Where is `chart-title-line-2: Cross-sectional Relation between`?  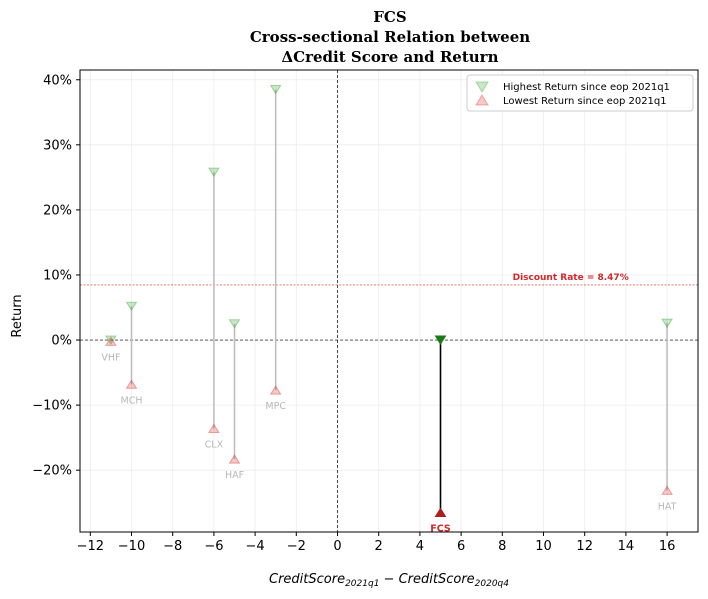
chart-title-line-2: Cross-sectional Relation between is located at coordinates (390, 37).